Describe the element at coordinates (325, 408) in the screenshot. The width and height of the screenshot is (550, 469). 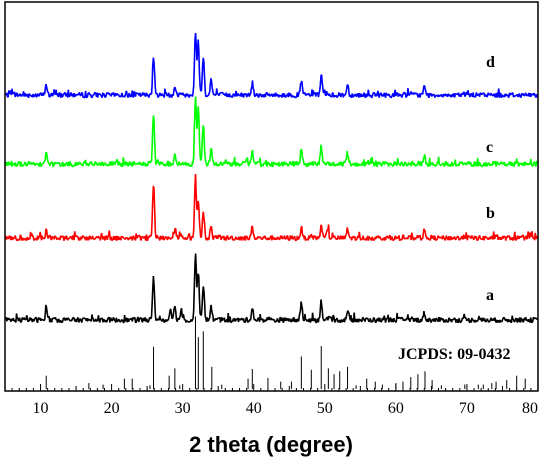
I see `x-tick-label: 50` at that location.